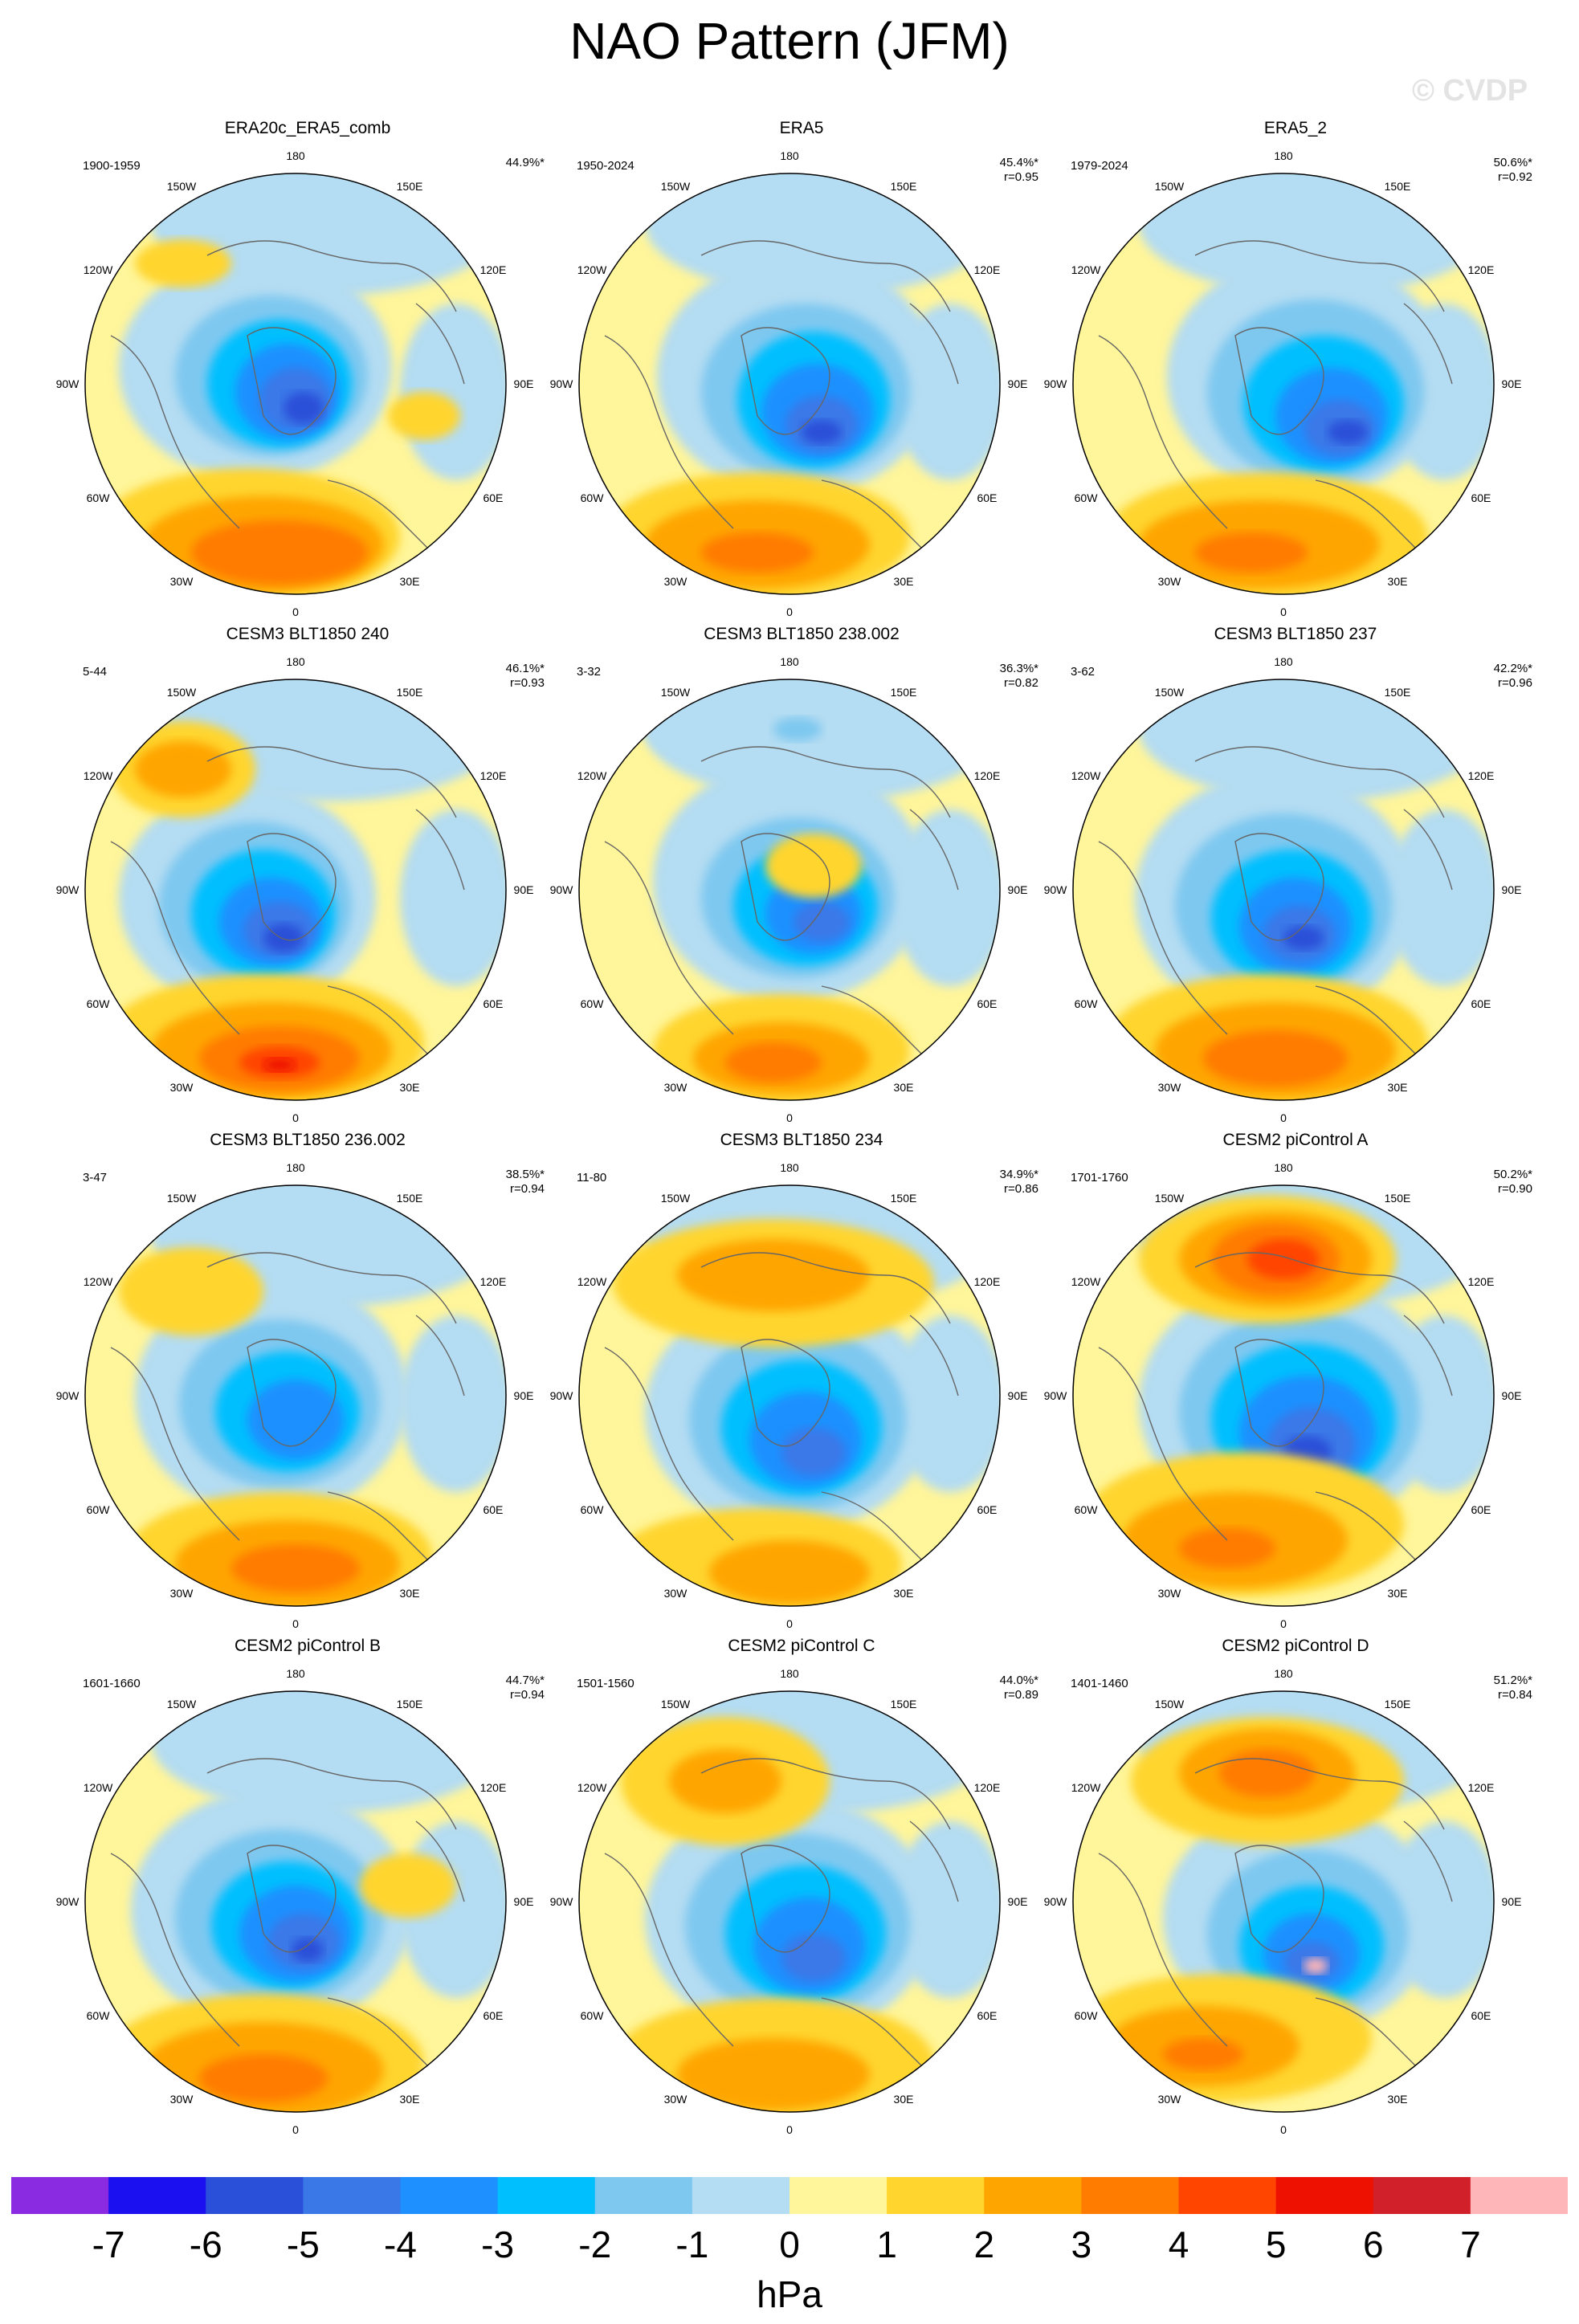 The image size is (1579, 2324). I want to click on colorbar-tick-label: -3, so click(498, 2245).